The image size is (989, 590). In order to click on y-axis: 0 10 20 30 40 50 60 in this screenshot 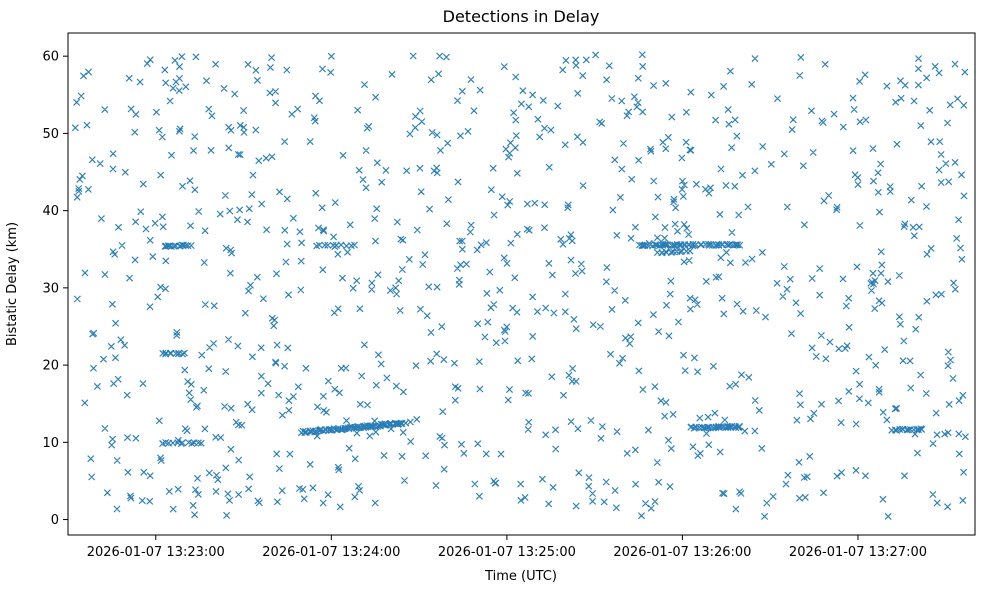, I will do `click(55, 289)`.